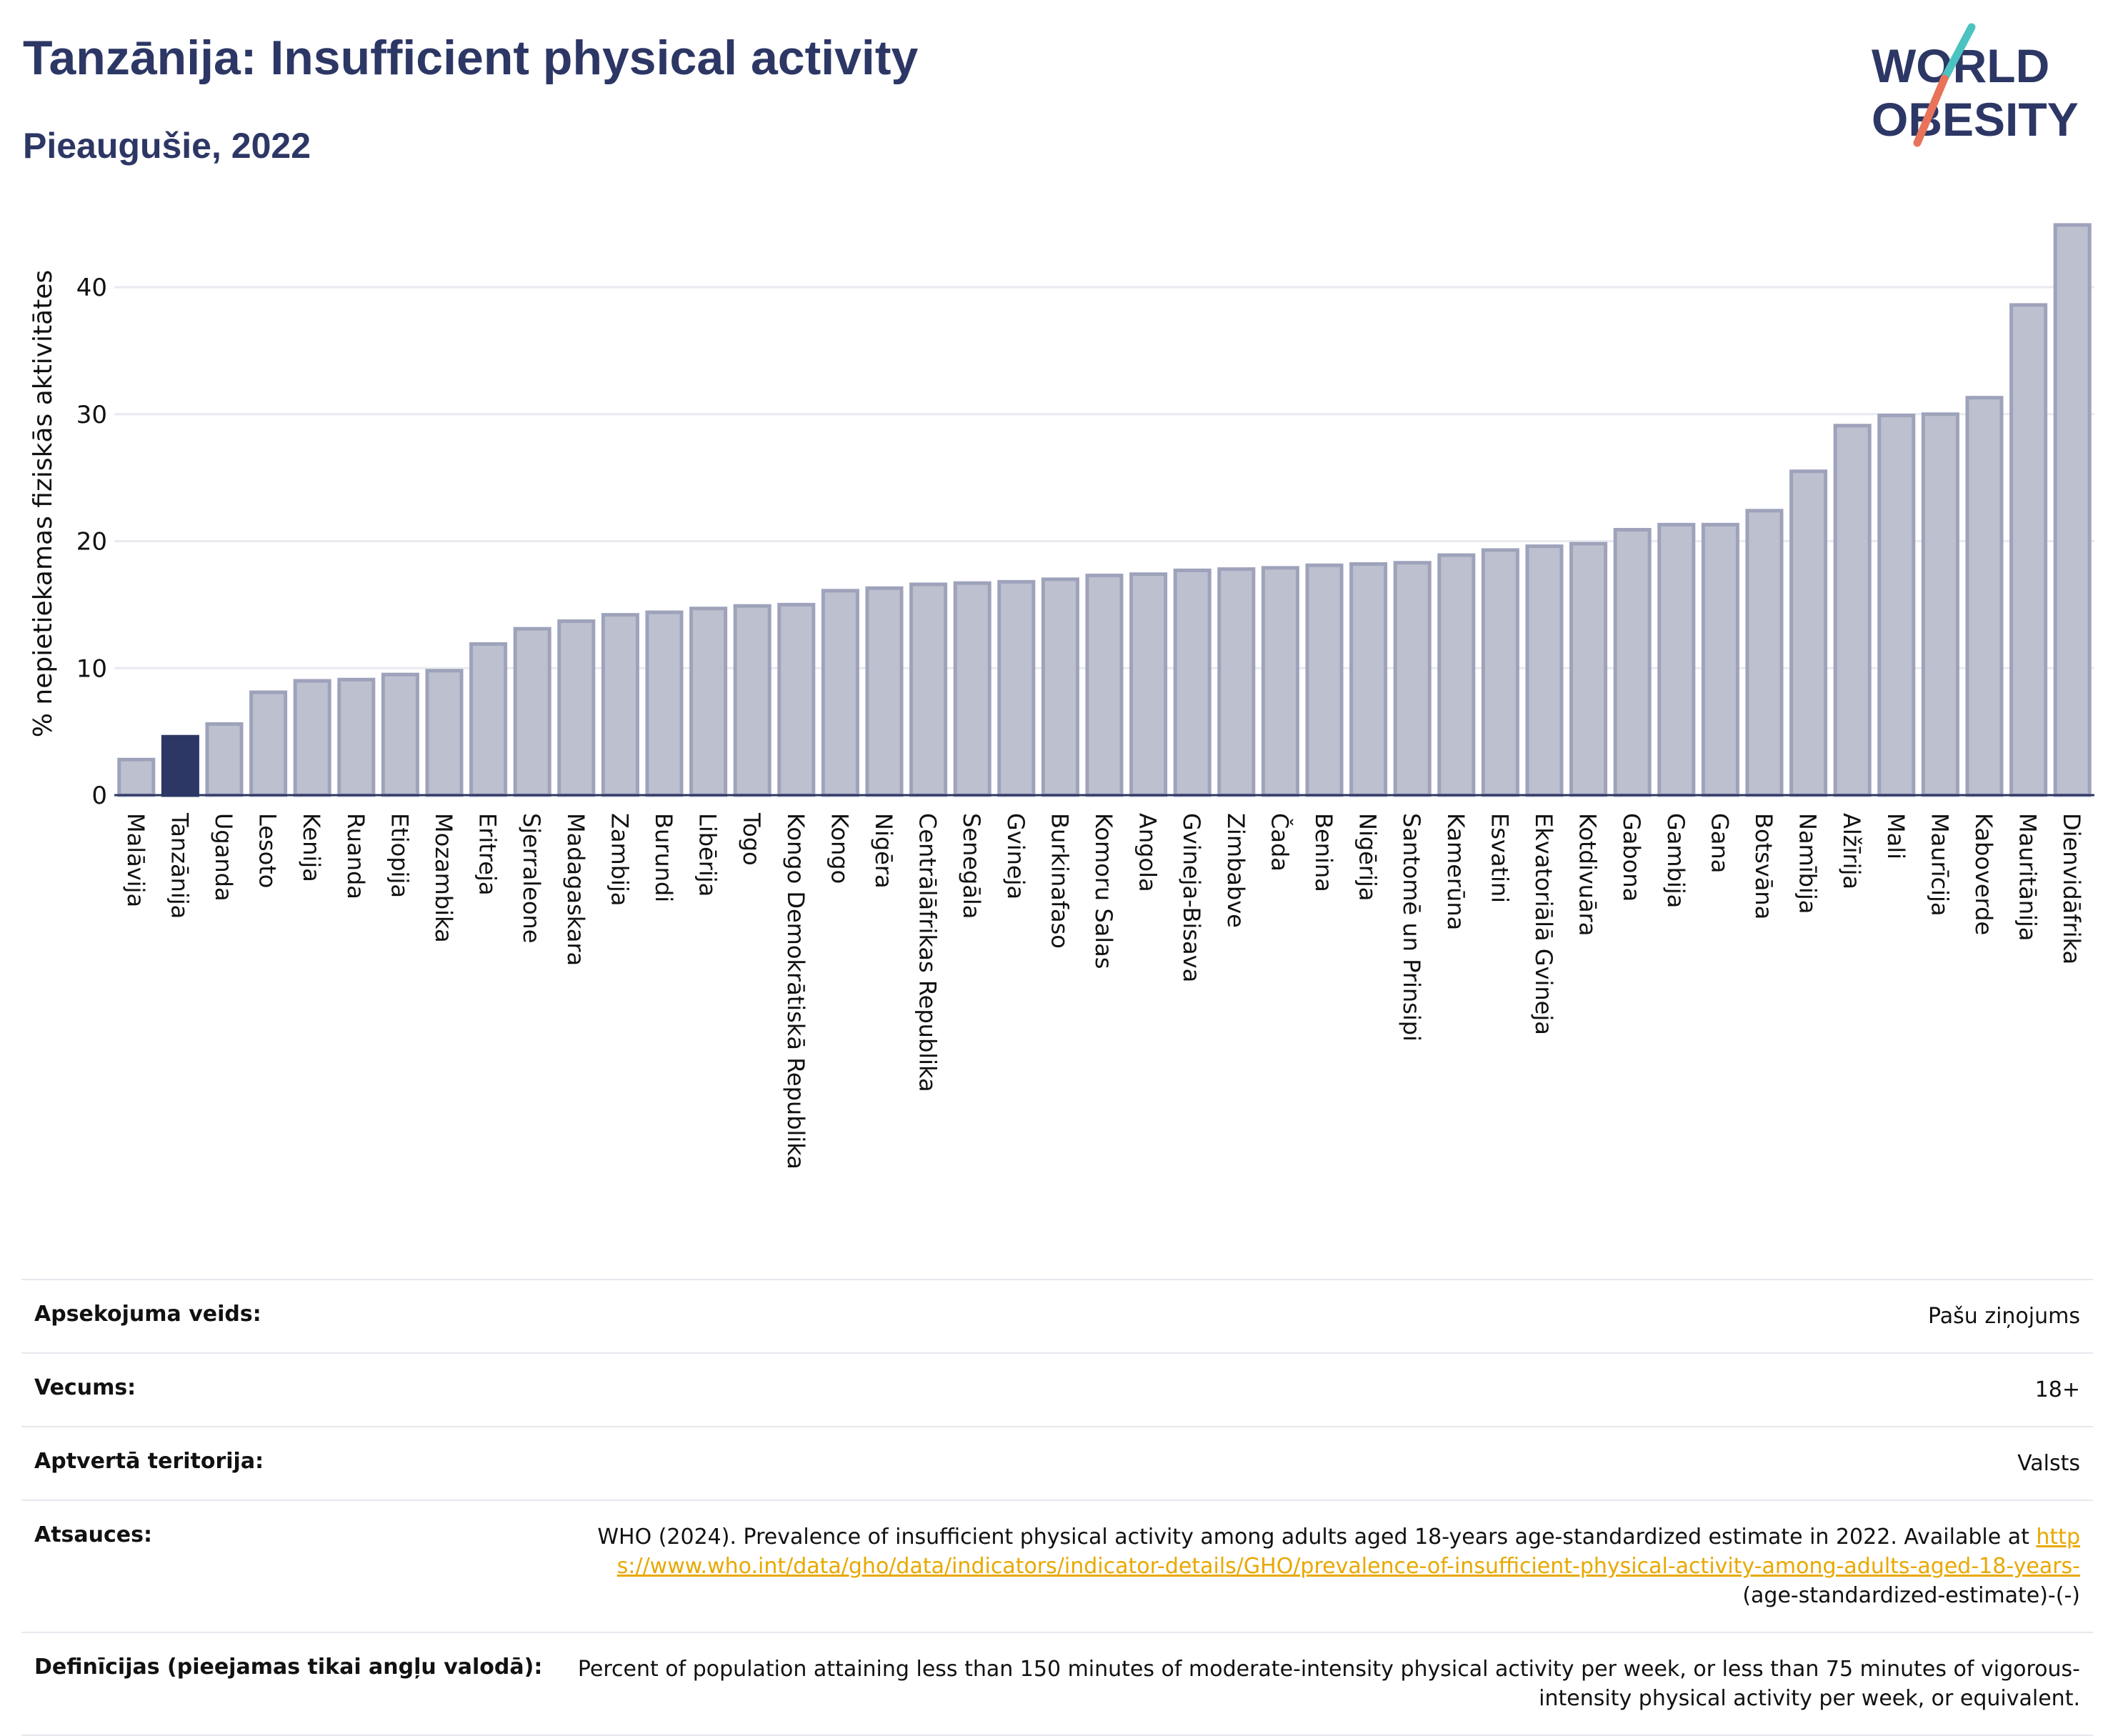 This screenshot has height=1736, width=2113. I want to click on y-tick-label: 20, so click(91, 542).